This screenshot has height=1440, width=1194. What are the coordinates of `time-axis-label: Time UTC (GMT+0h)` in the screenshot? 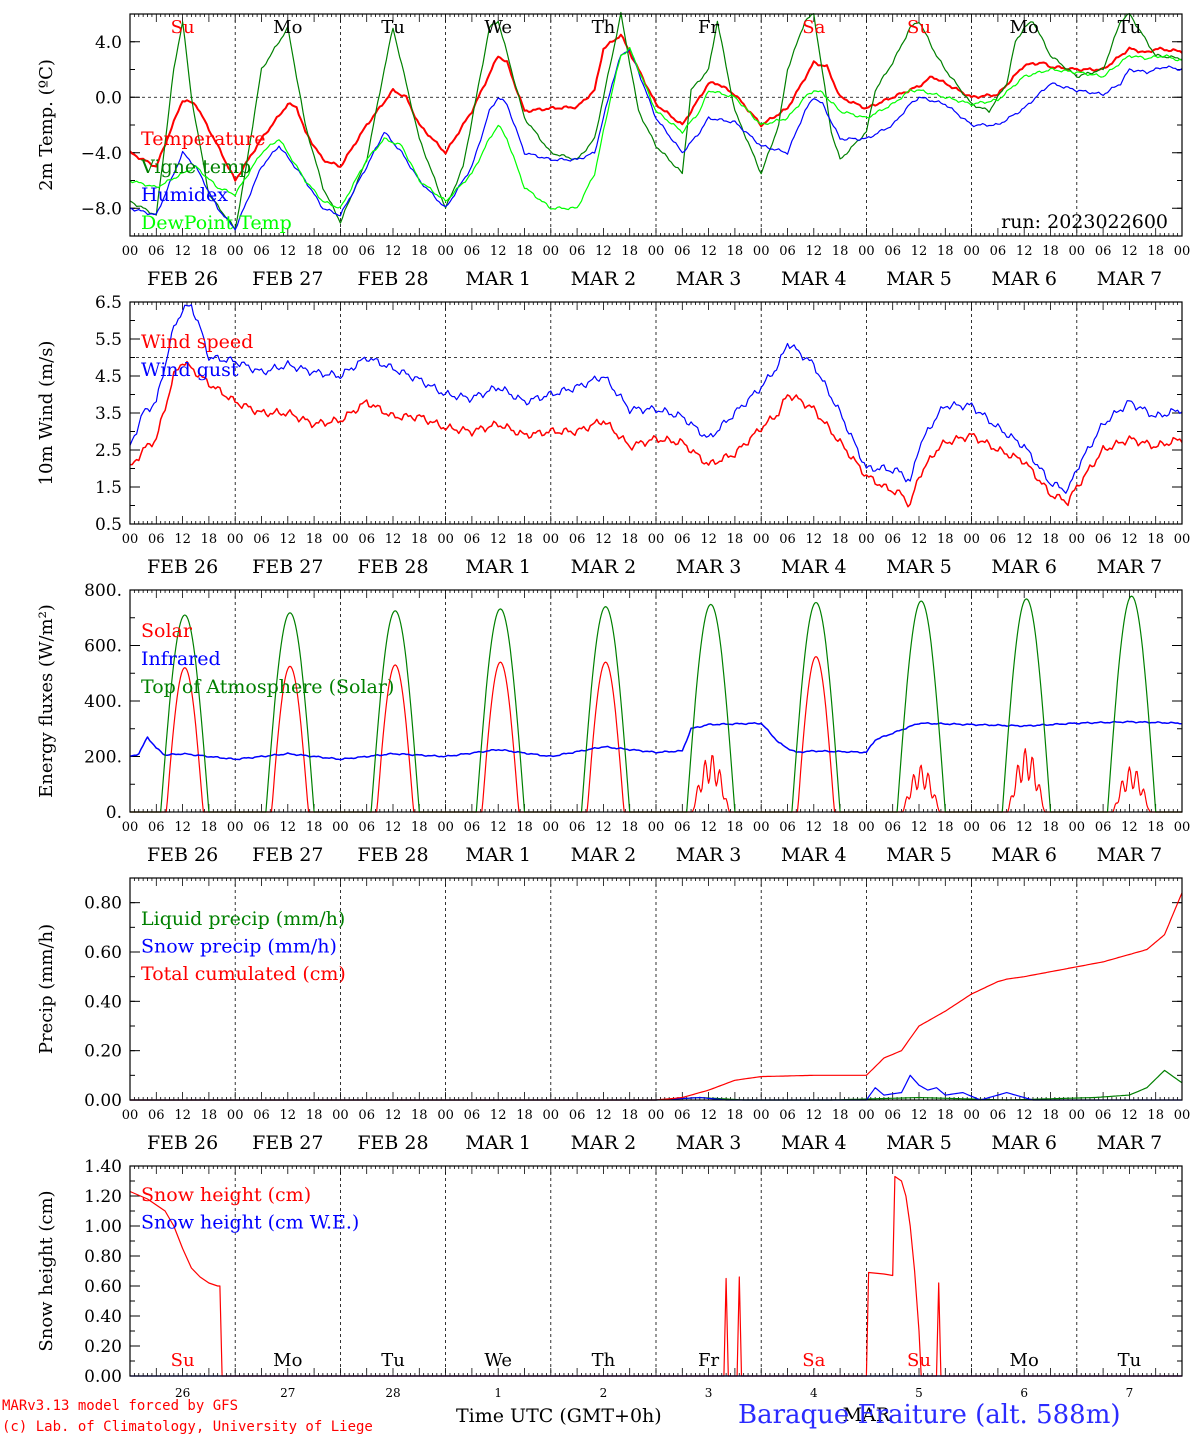 It's located at (559, 1416).